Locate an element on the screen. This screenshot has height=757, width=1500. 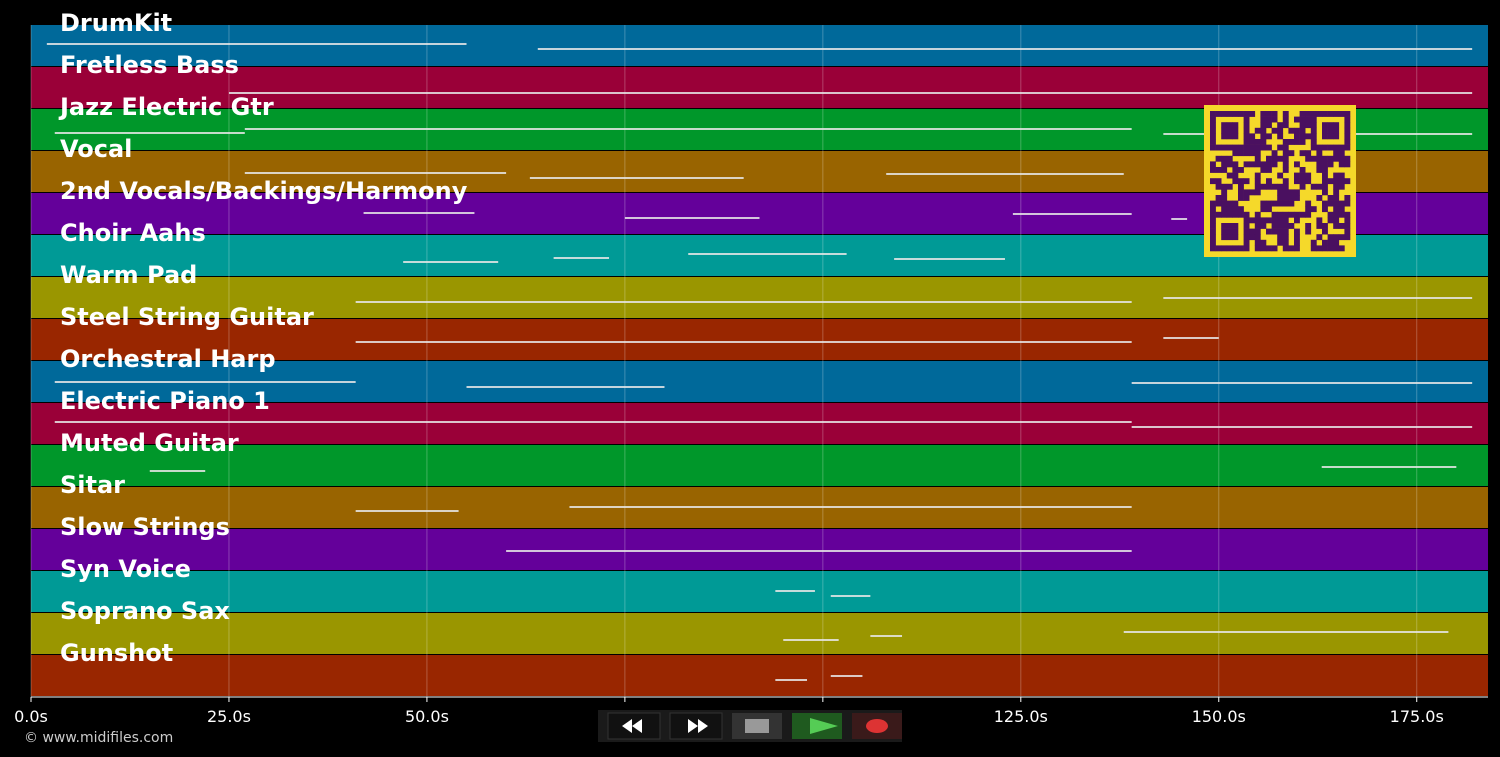
stop-button is located at coordinates (757, 726).